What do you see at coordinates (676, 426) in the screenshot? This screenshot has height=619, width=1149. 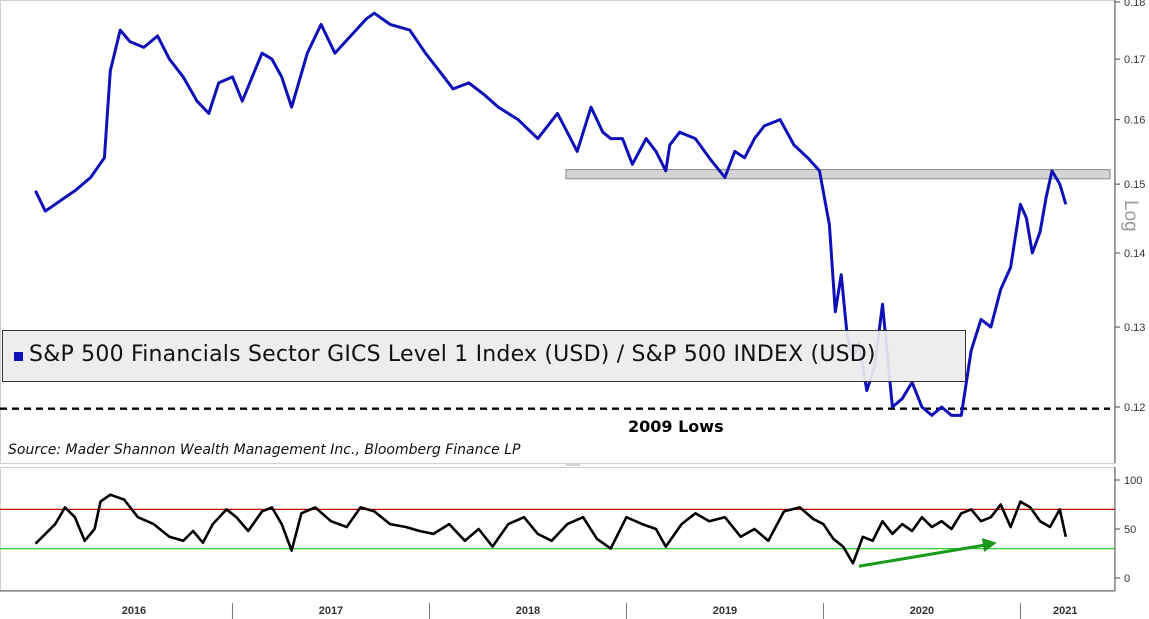 I see `annotation-2009-lows: 2009 Lows` at bounding box center [676, 426].